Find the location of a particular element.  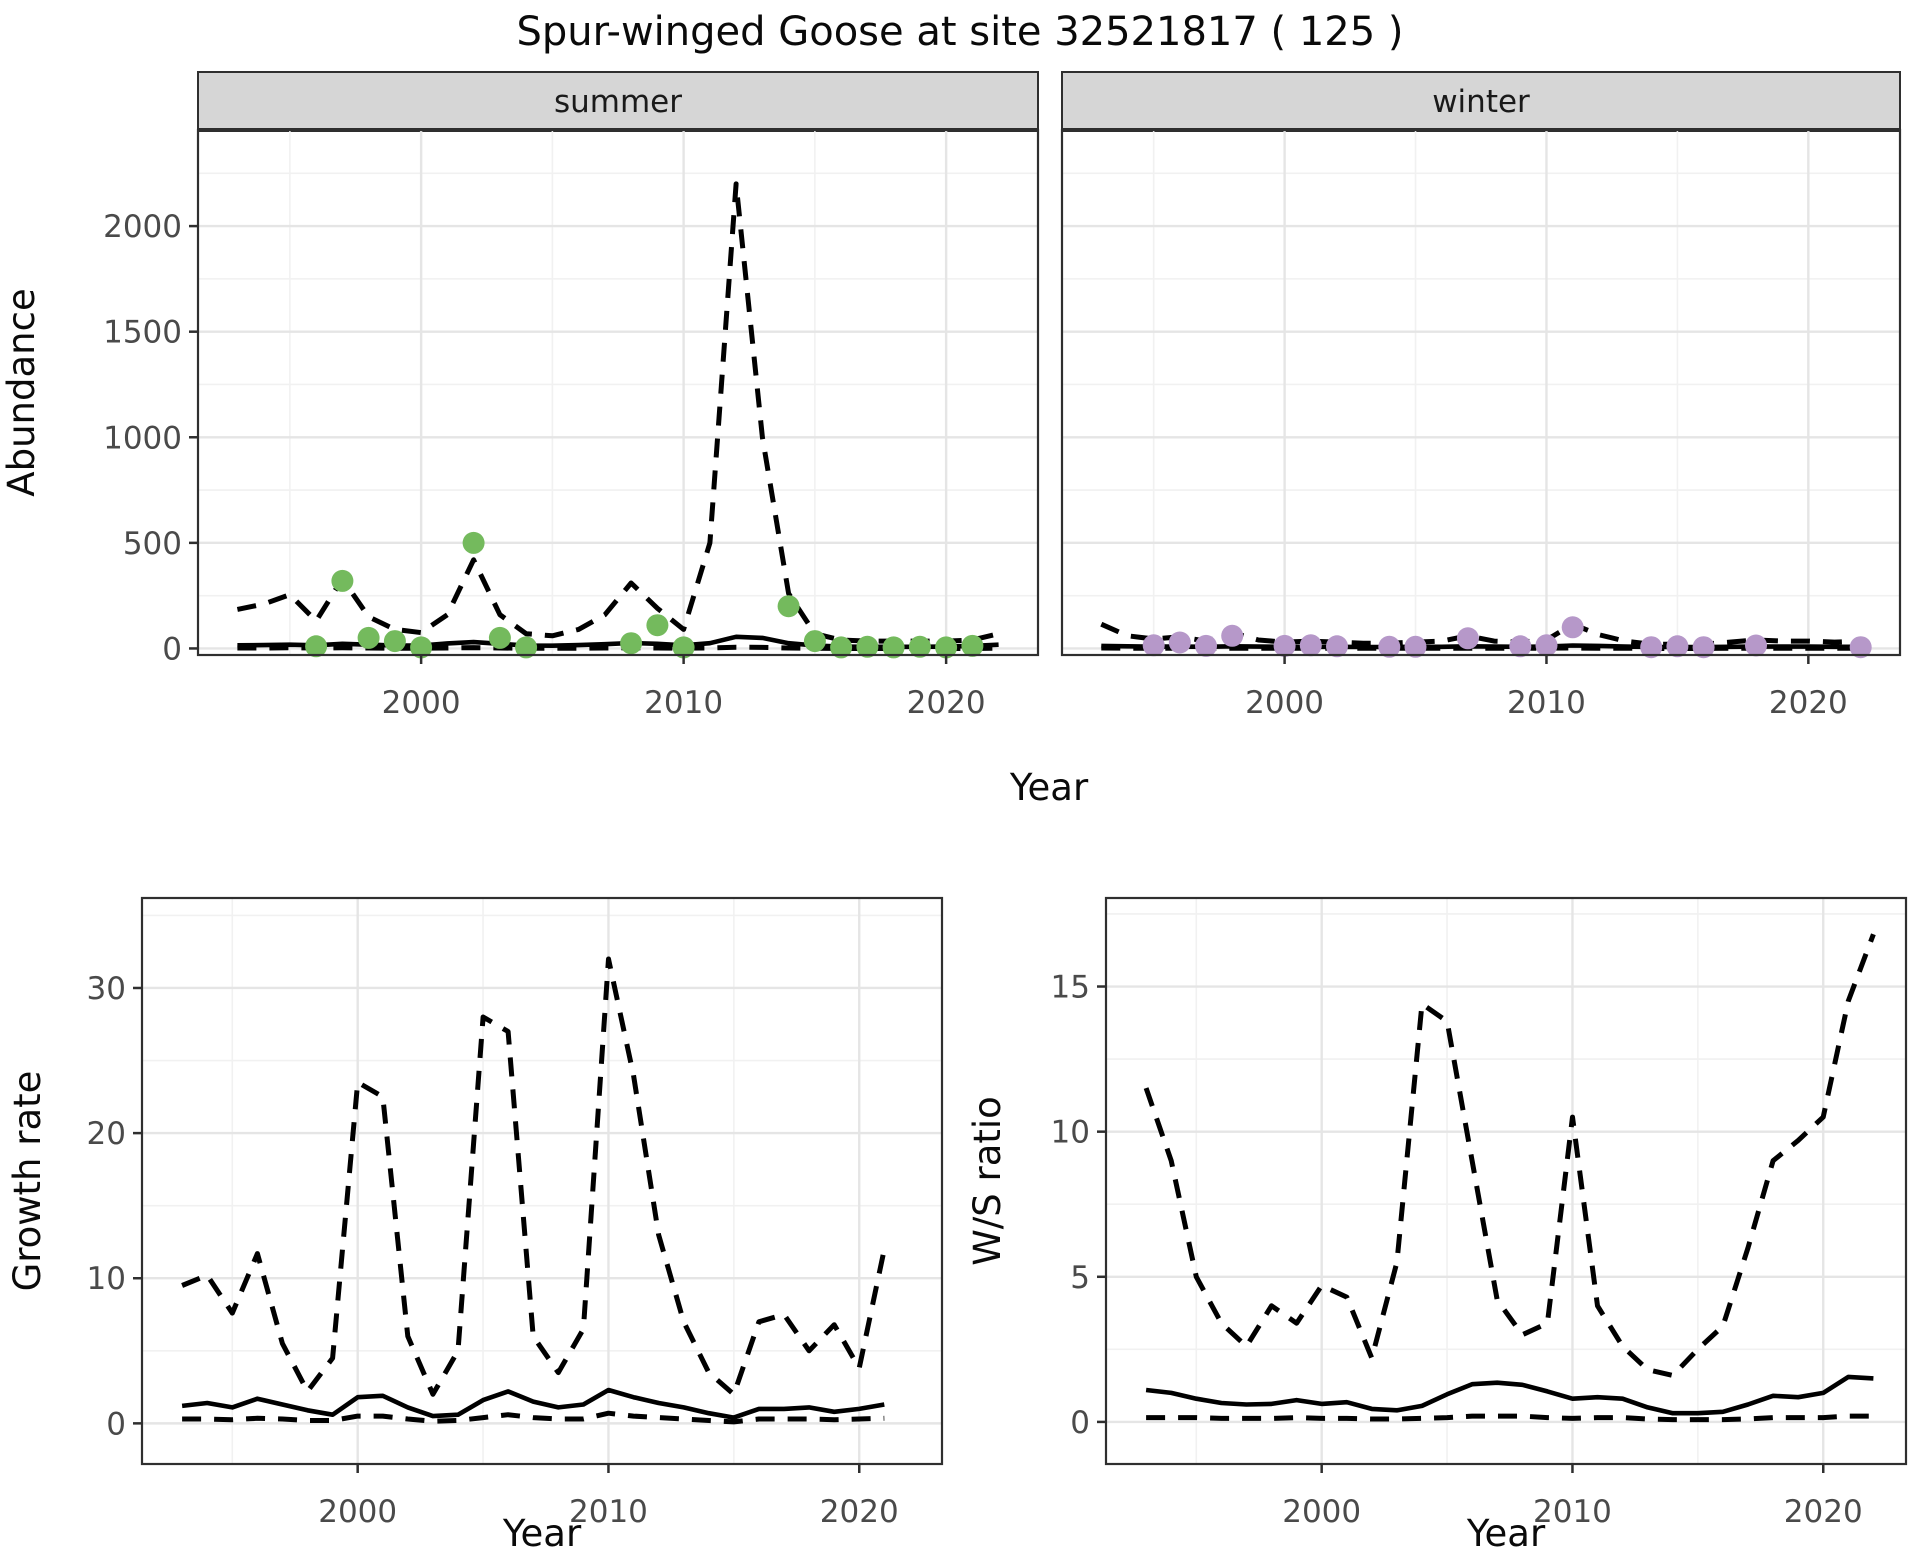

y-tick-label: 20 is located at coordinates (106, 1134).